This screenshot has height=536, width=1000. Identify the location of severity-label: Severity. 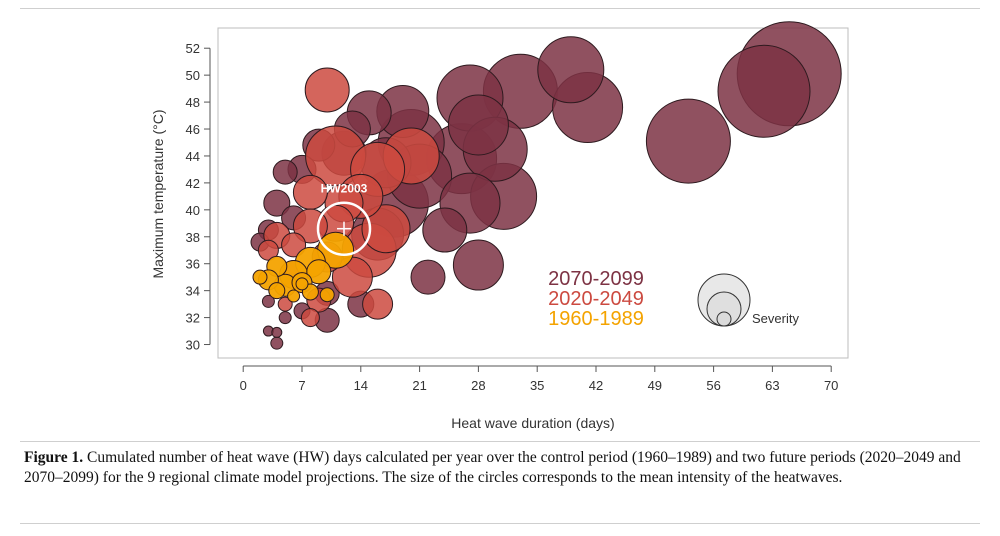
(775, 318).